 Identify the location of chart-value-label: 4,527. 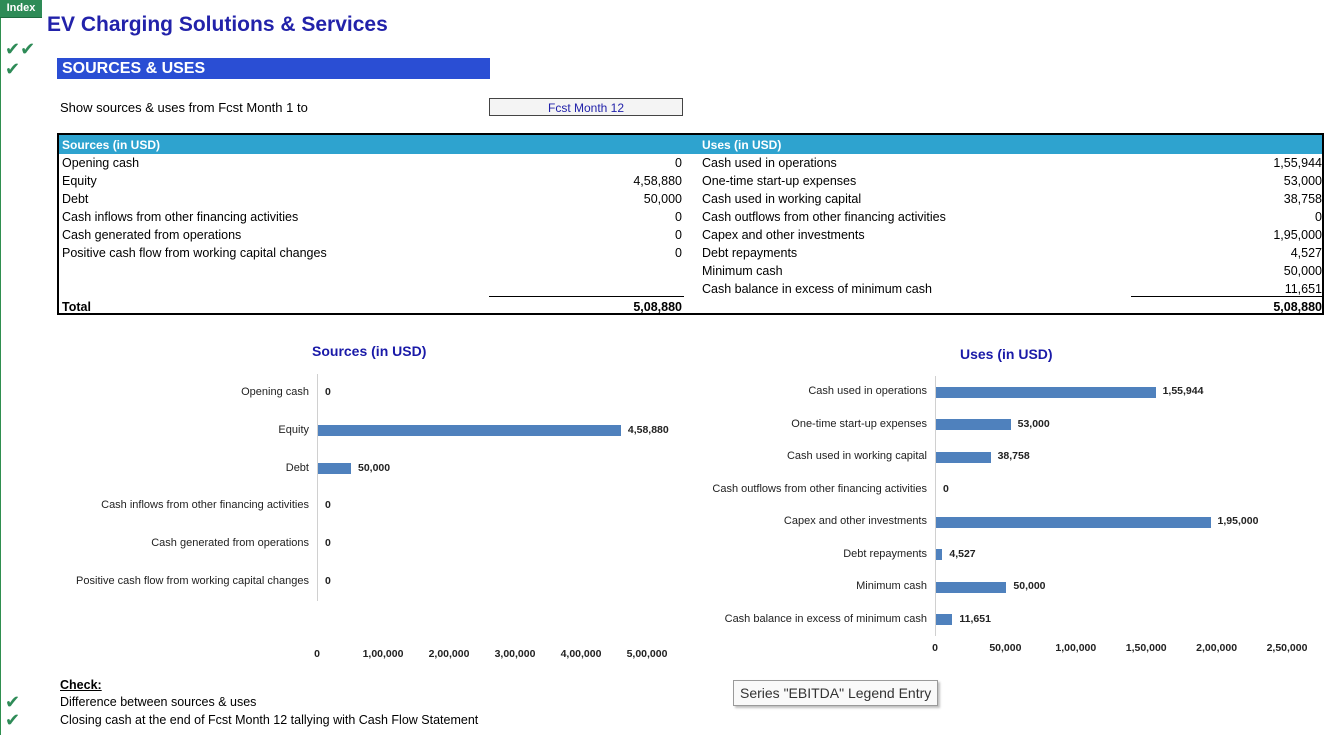
(962, 553).